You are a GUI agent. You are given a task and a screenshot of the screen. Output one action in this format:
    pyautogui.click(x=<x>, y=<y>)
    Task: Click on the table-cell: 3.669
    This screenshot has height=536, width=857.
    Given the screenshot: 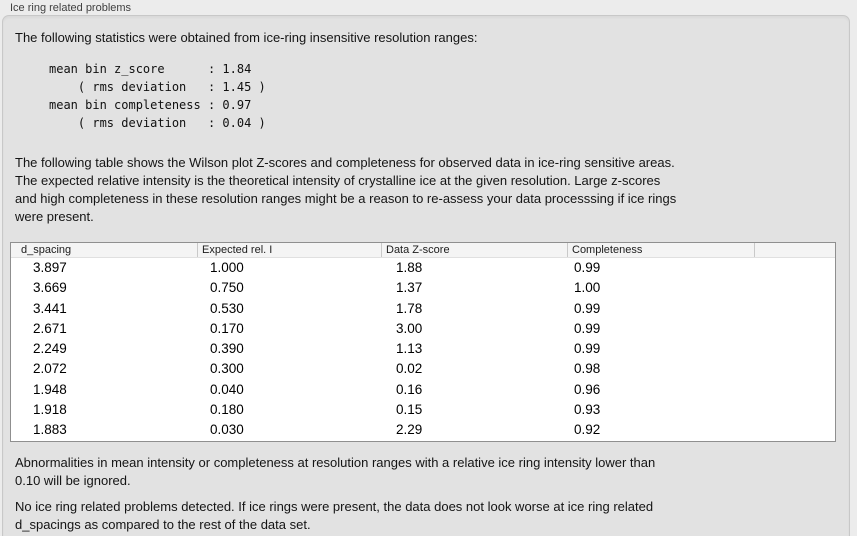 What is the action you would take?
    pyautogui.click(x=50, y=288)
    